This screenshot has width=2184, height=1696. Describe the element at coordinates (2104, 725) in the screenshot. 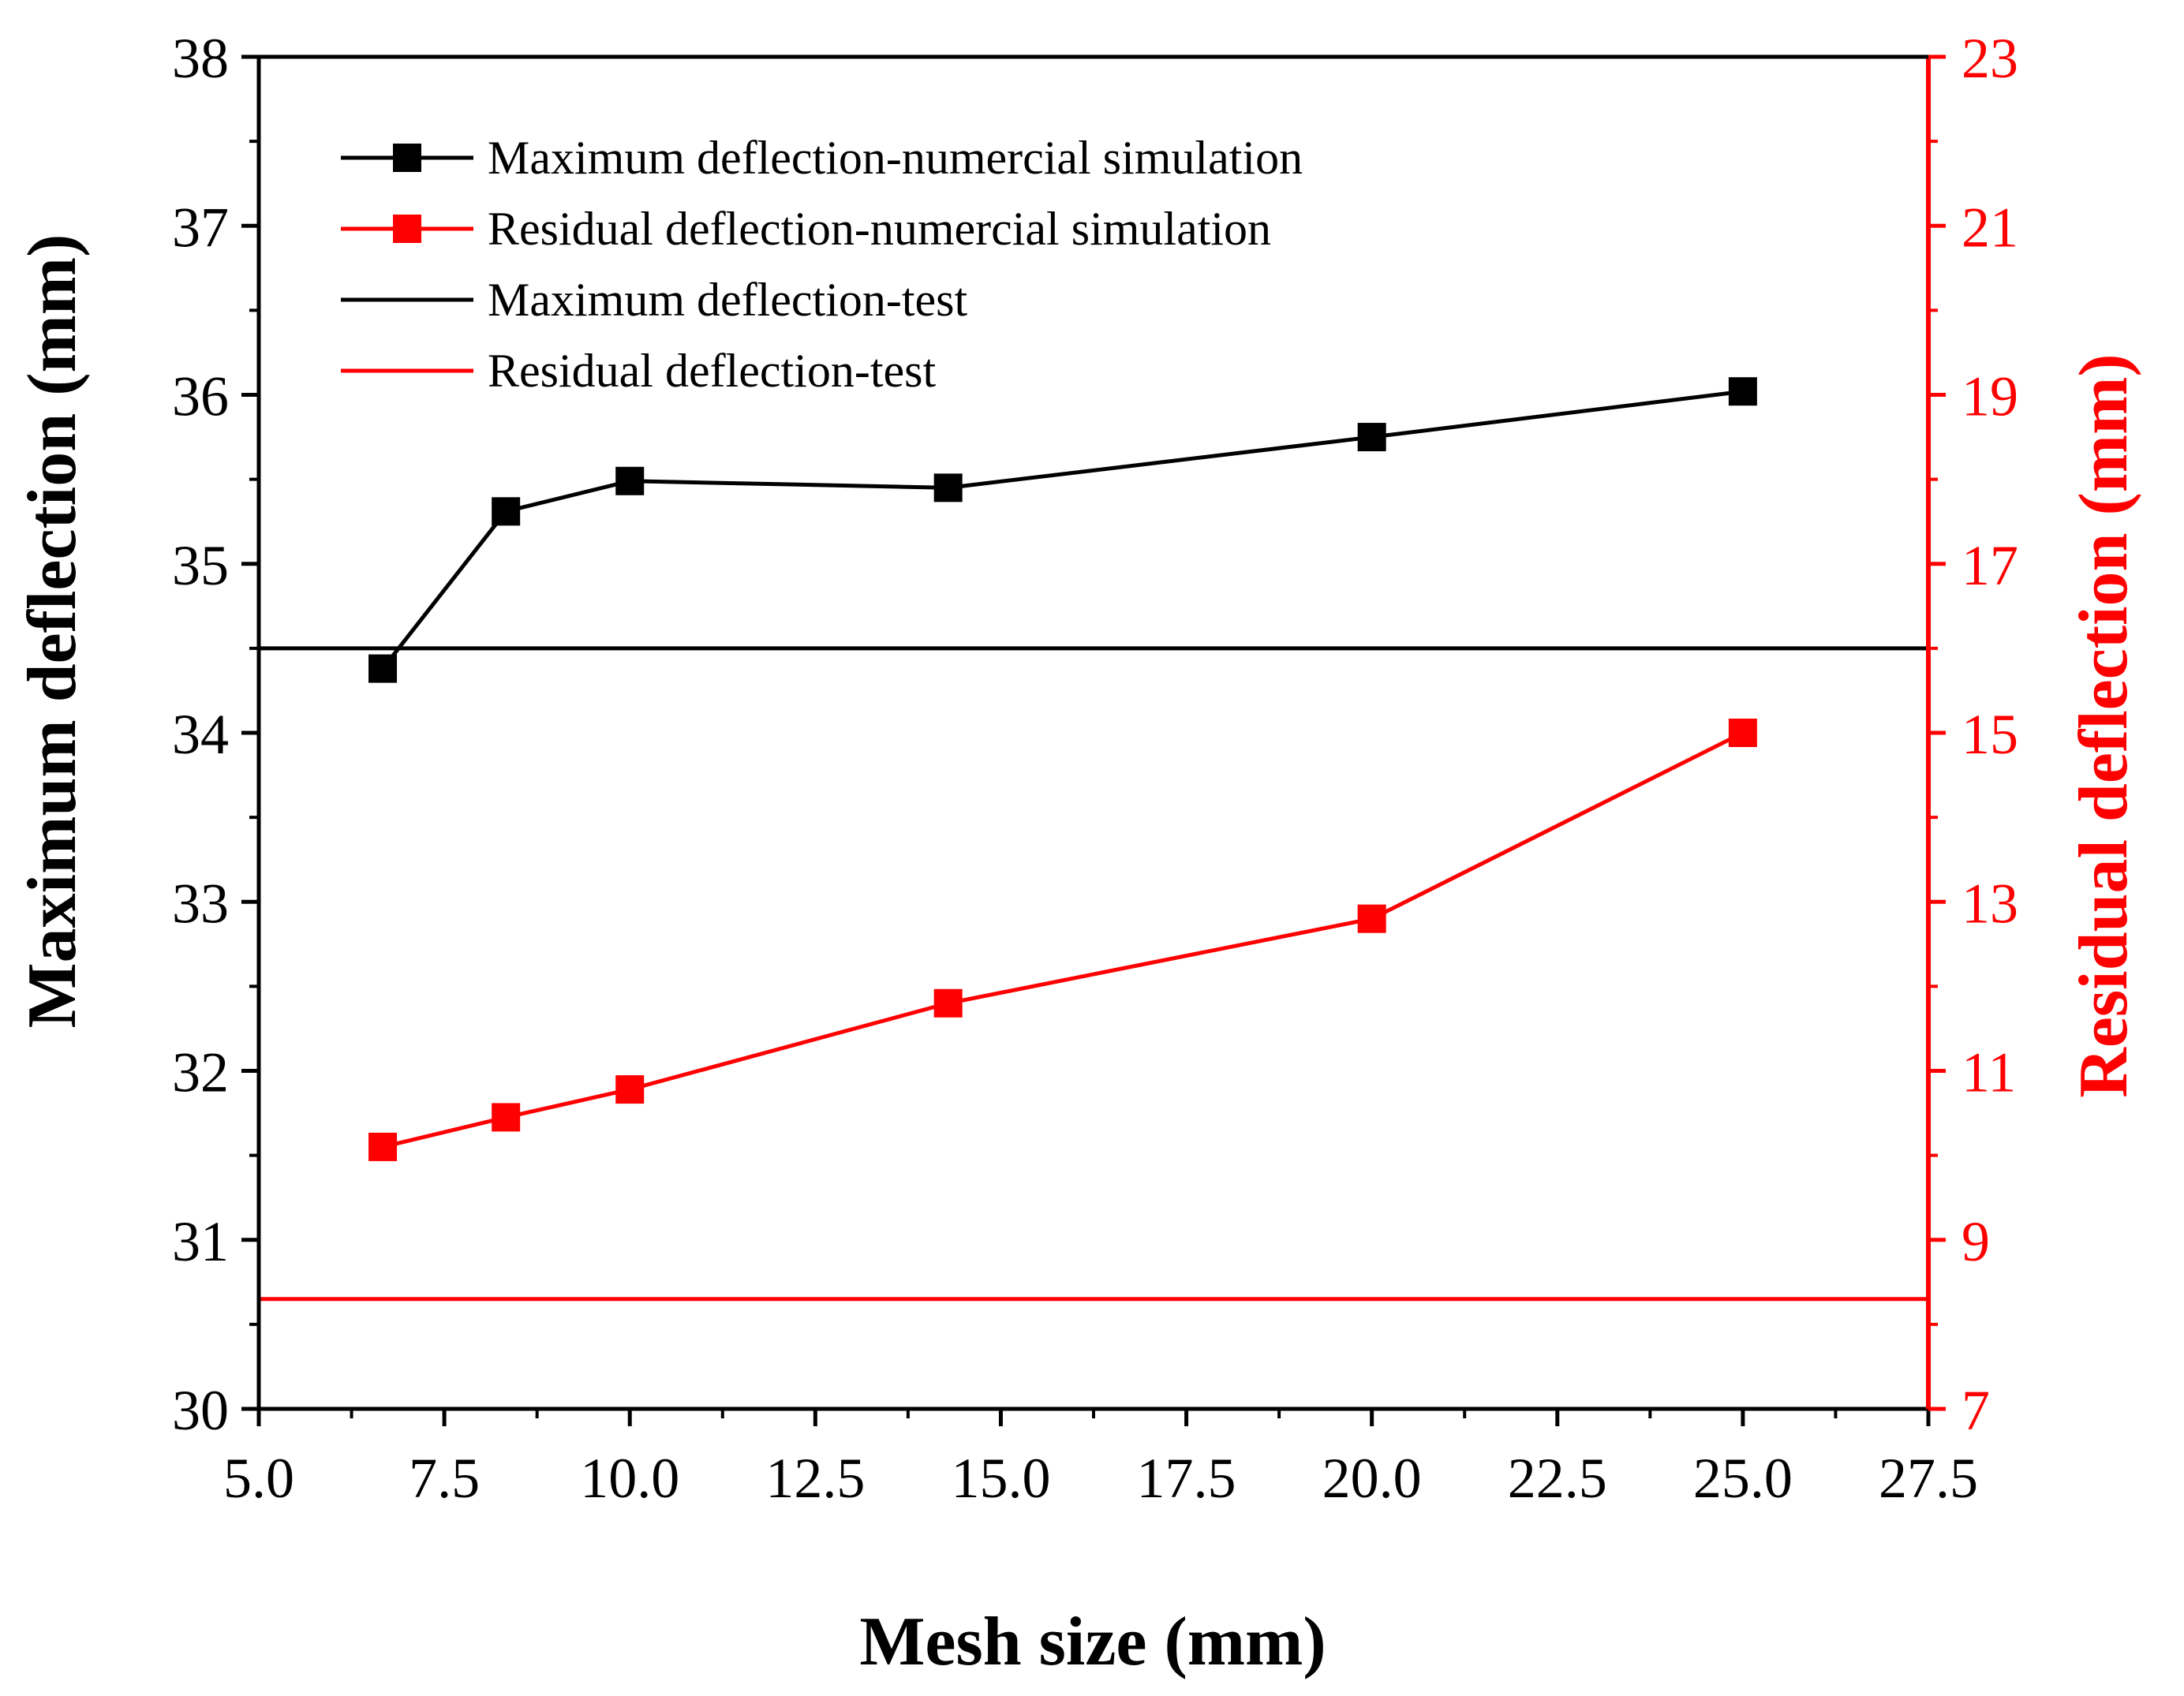

I see `y-axis-right-title: Residual deflection (mm)` at that location.